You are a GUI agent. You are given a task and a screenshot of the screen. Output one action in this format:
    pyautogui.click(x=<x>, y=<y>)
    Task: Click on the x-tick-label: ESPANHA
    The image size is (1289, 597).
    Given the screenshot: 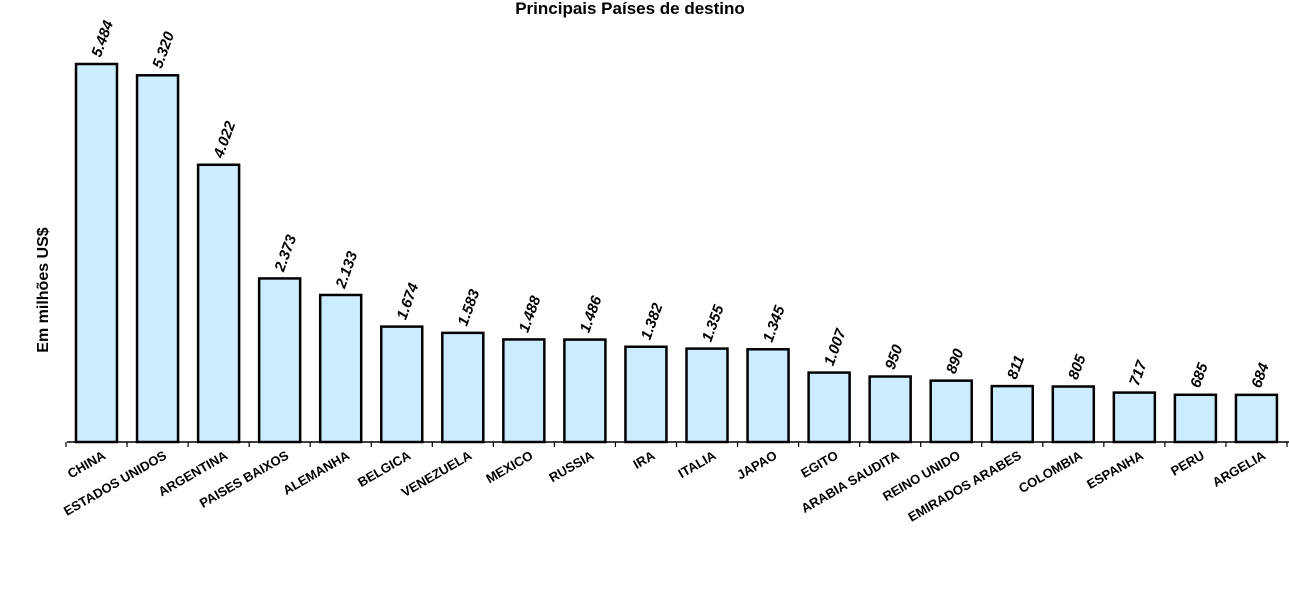 What is the action you would take?
    pyautogui.click(x=1115, y=469)
    